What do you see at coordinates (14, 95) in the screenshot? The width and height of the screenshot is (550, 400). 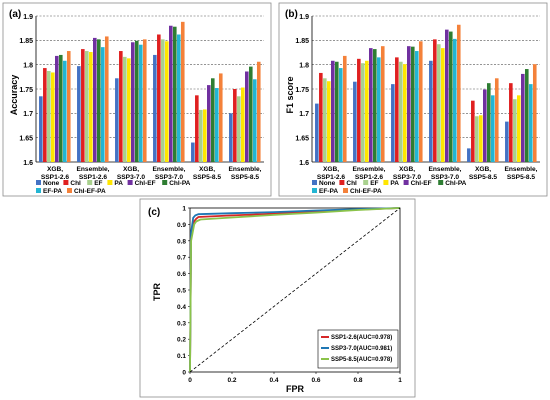 I see `panel-a-ylabel: Accuracy` at bounding box center [14, 95].